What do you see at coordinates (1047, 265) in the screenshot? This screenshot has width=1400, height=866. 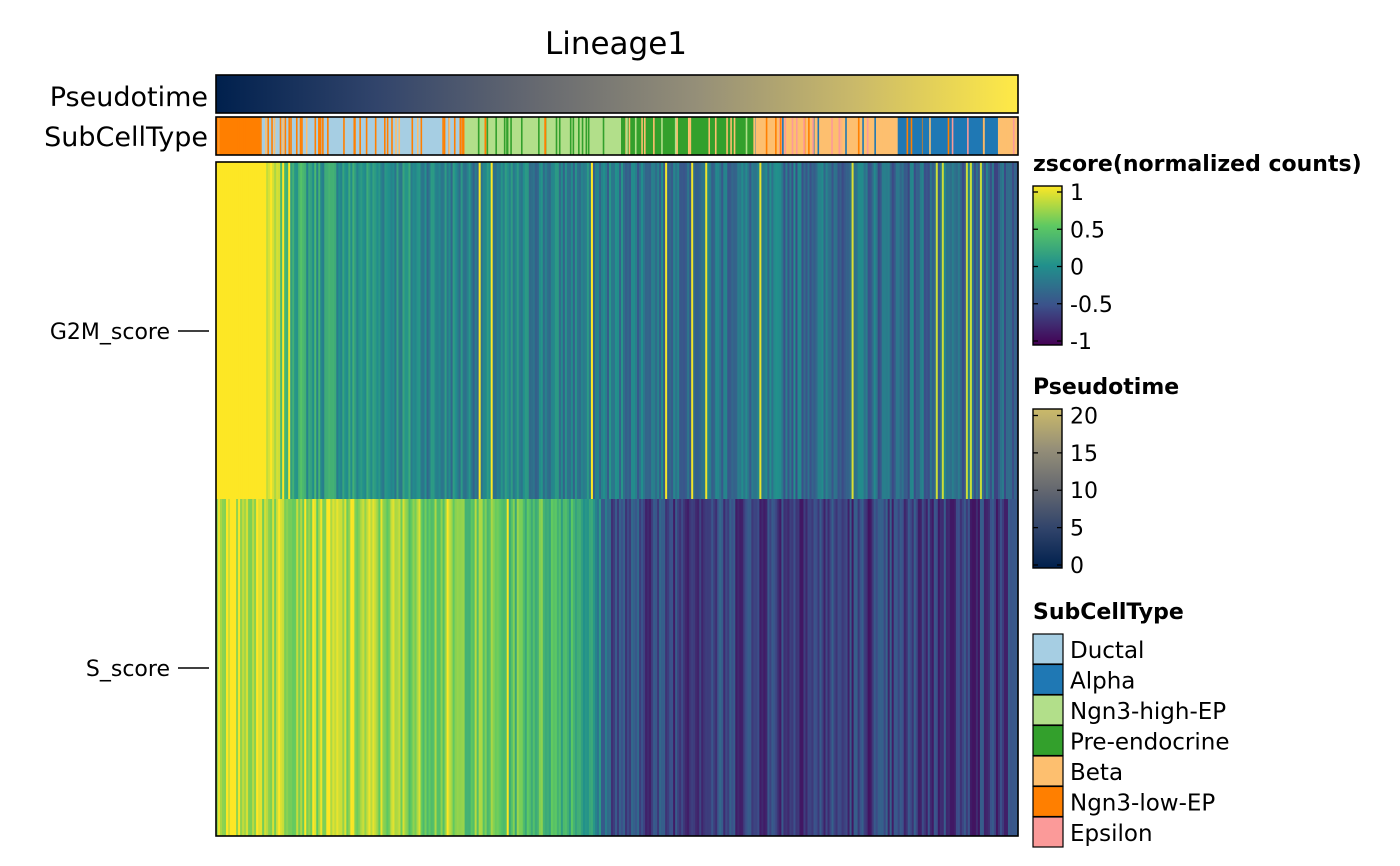 I see `zscore-colorbar` at bounding box center [1047, 265].